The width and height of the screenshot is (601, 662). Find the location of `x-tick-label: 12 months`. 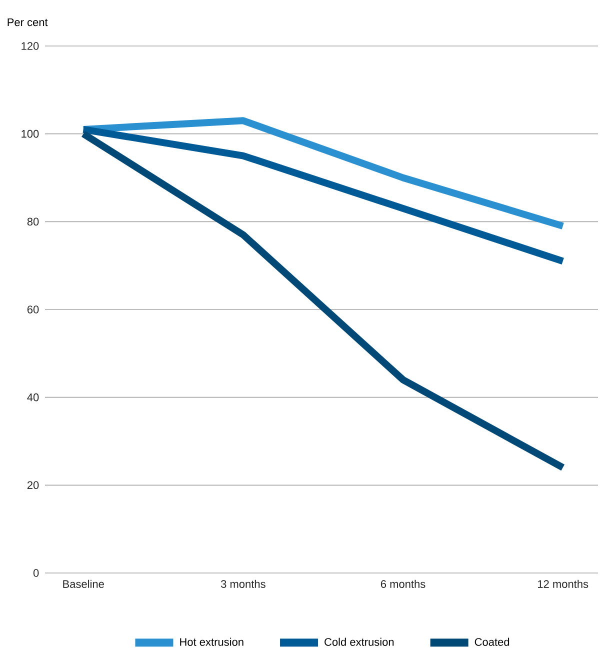

x-tick-label: 12 months is located at coordinates (563, 584).